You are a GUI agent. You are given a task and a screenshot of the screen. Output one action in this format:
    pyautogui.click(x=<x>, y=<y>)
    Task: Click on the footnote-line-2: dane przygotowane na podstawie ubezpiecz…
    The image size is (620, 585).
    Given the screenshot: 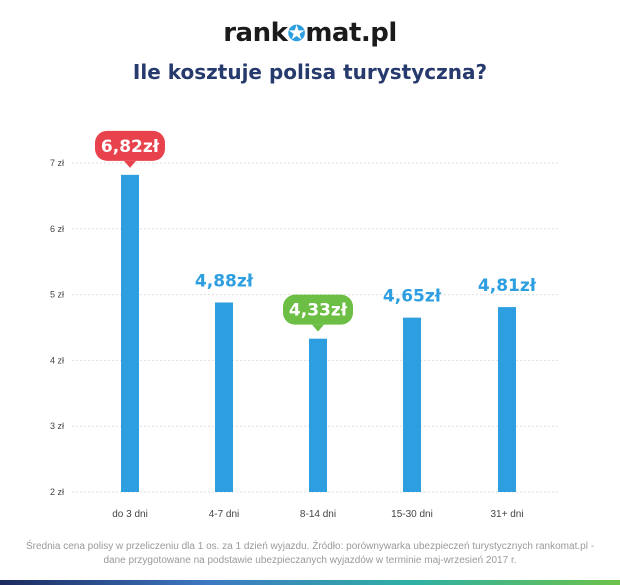 What is the action you would take?
    pyautogui.click(x=310, y=560)
    